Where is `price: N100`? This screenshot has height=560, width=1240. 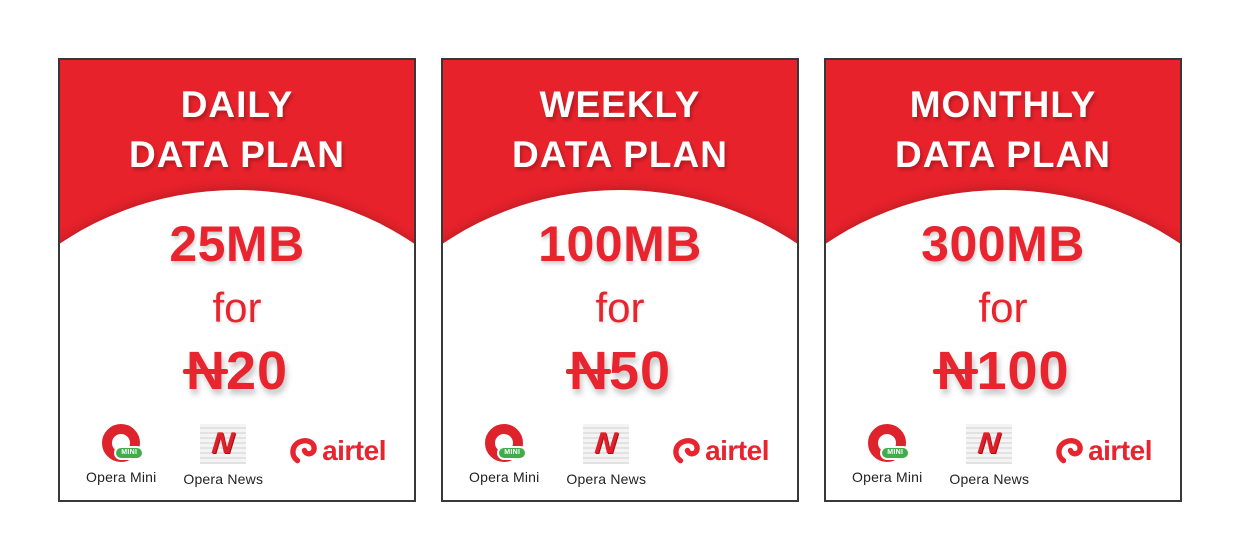
price: N100 is located at coordinates (1001, 371).